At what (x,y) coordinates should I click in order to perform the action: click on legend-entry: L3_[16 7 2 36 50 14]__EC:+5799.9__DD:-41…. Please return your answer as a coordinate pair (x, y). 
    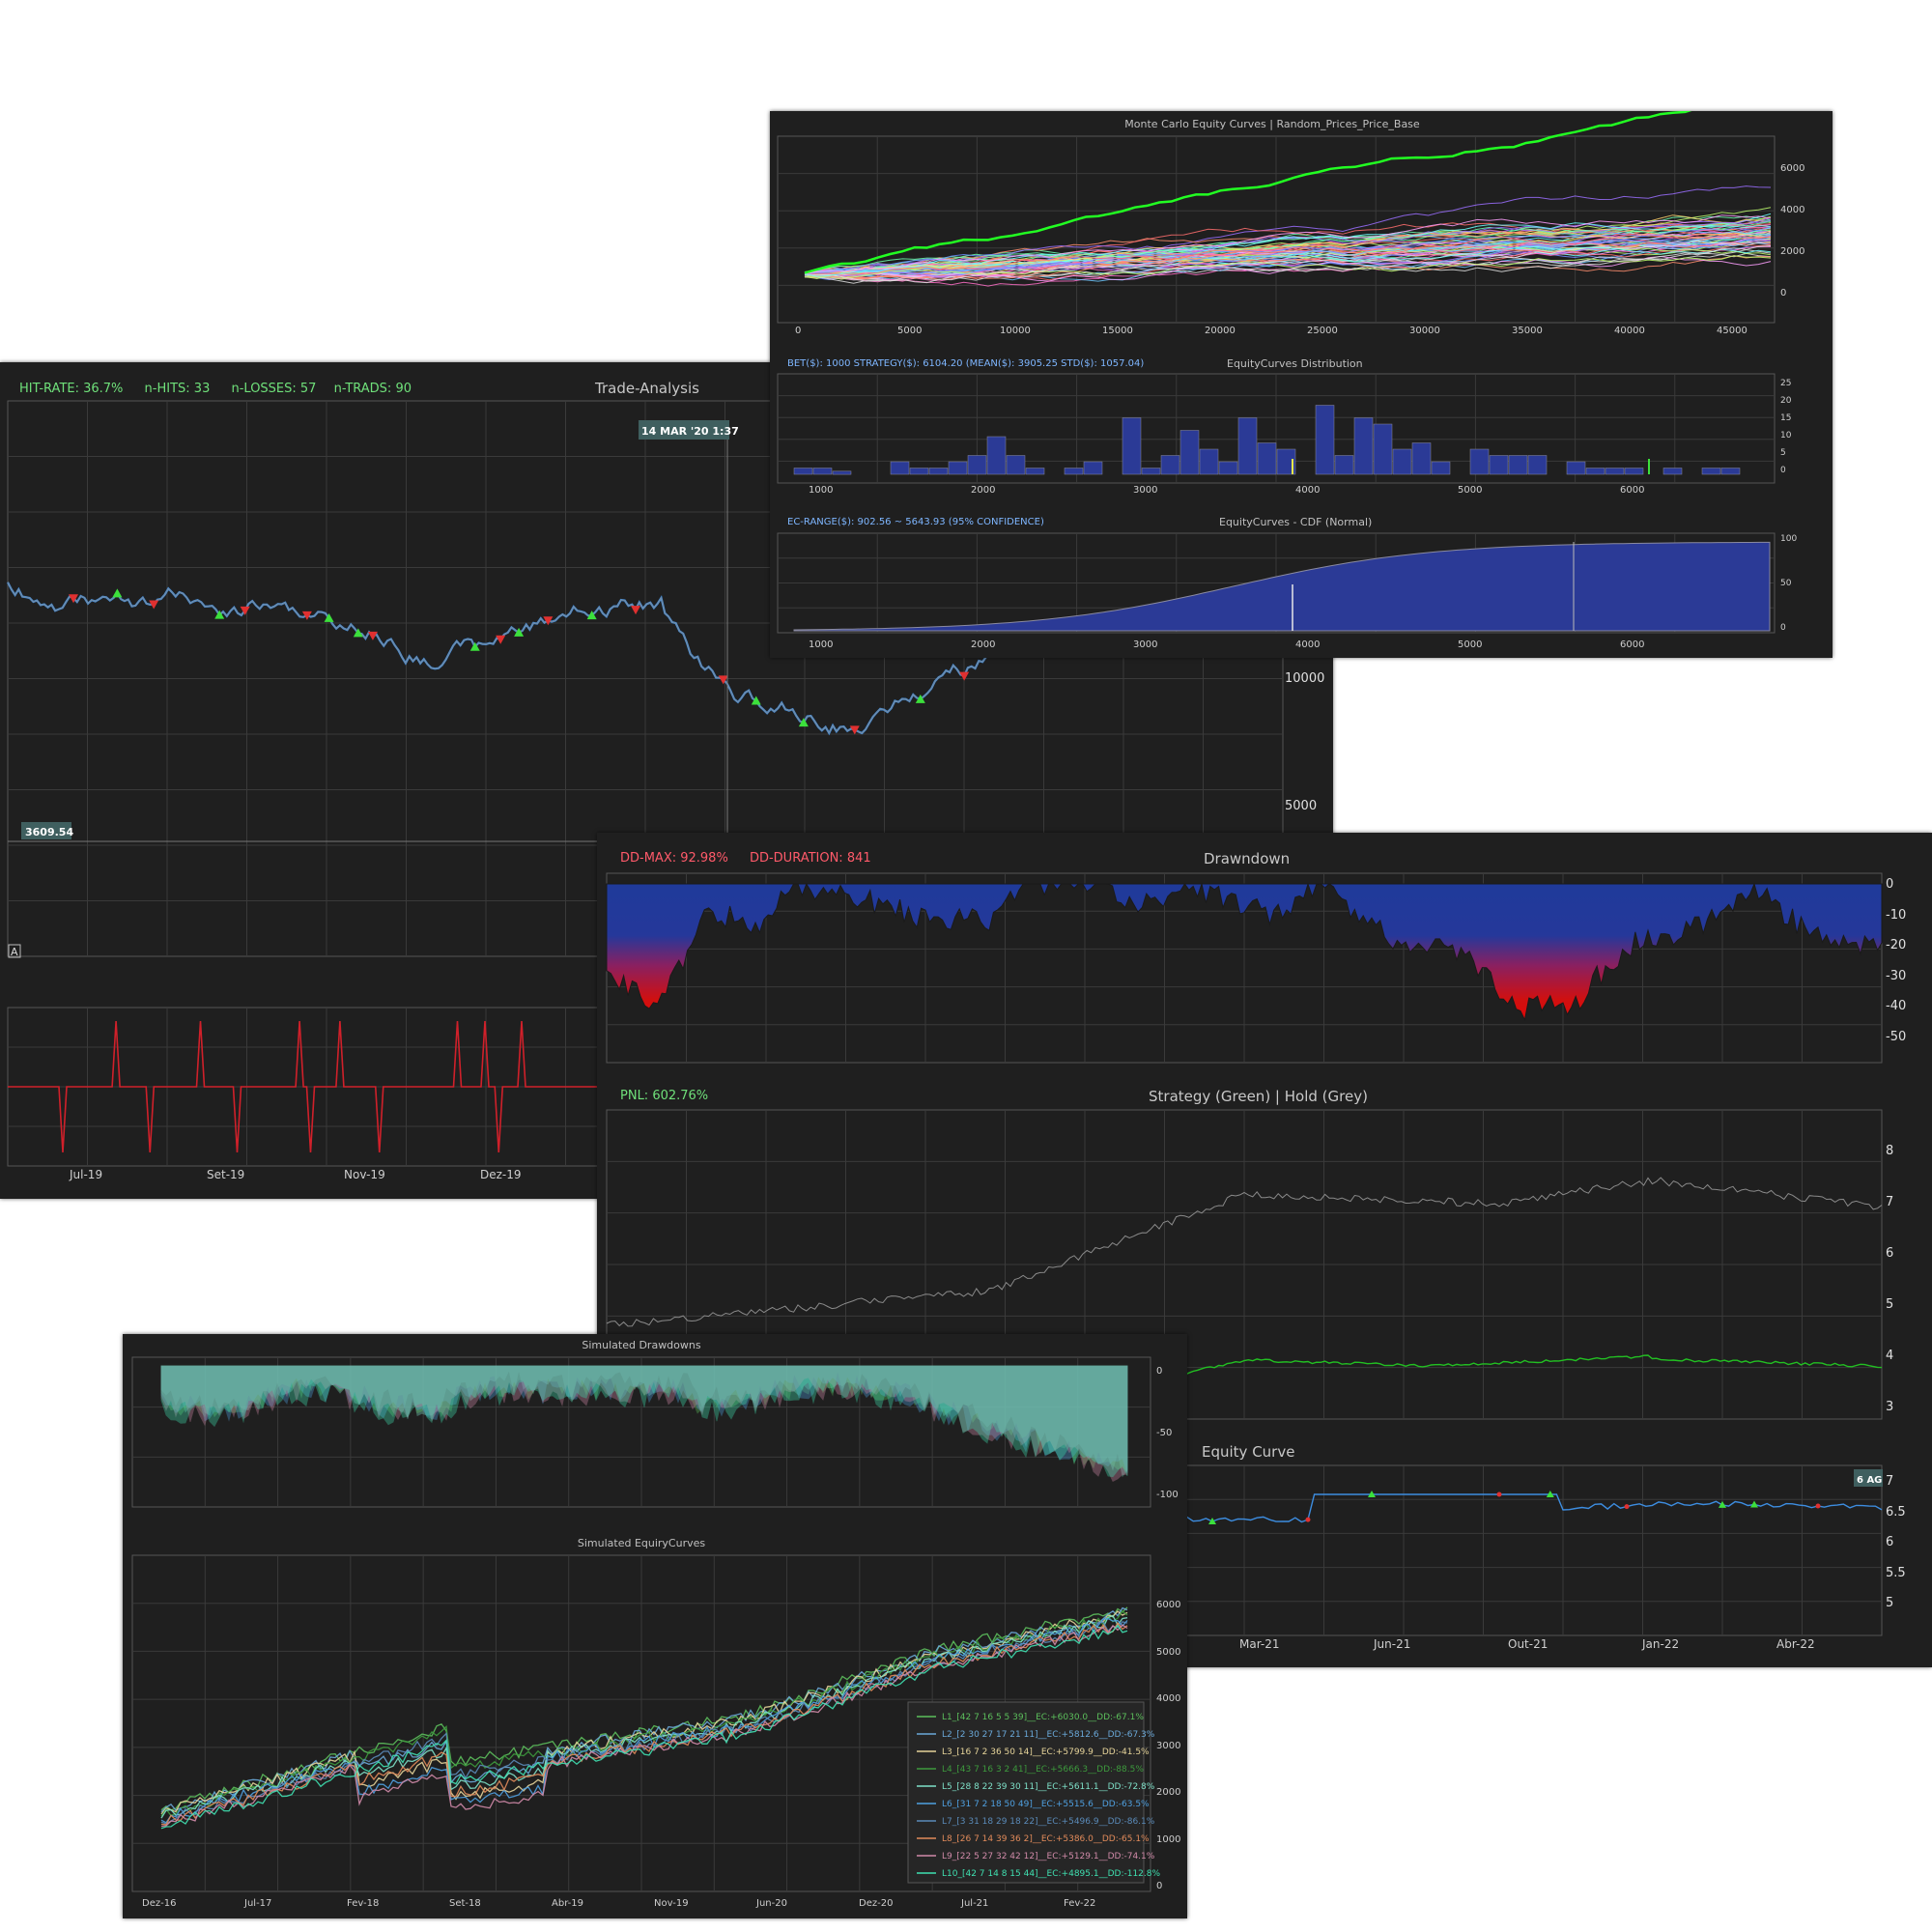
    Looking at the image, I should click on (1046, 1752).